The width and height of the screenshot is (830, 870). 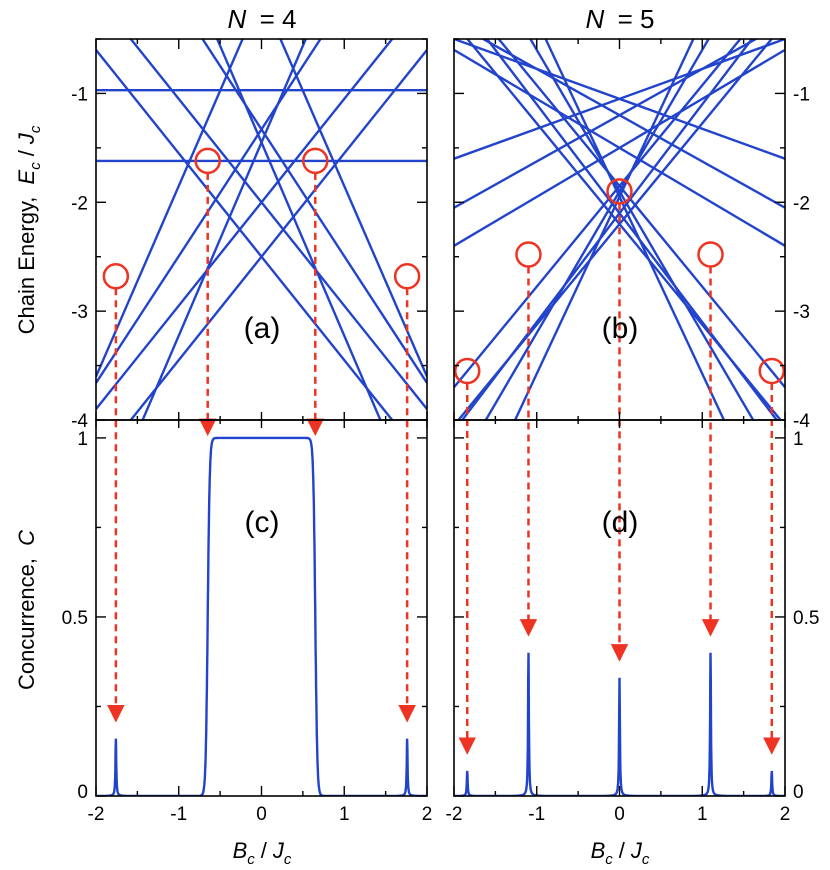 What do you see at coordinates (264, 850) in the screenshot?
I see `xlabel-left-slash: /` at bounding box center [264, 850].